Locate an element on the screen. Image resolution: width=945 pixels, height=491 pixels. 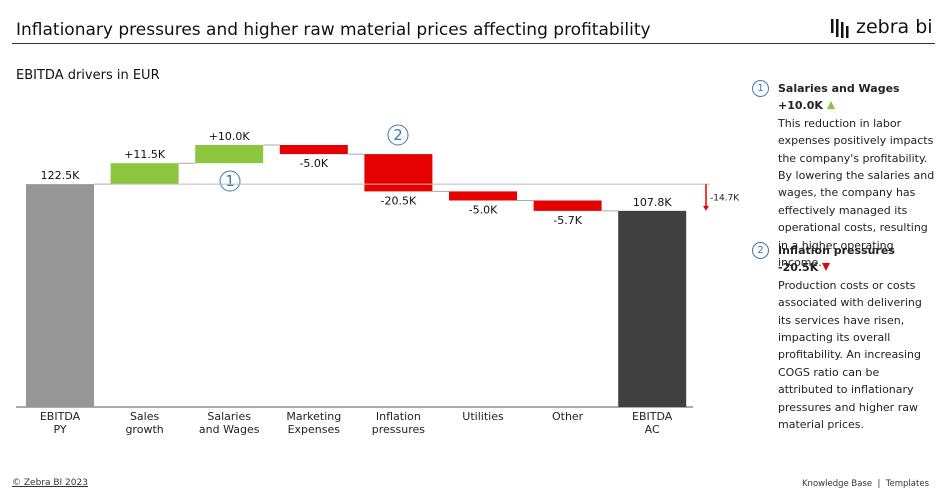
category-label: Sales growth is located at coordinates (144, 423).